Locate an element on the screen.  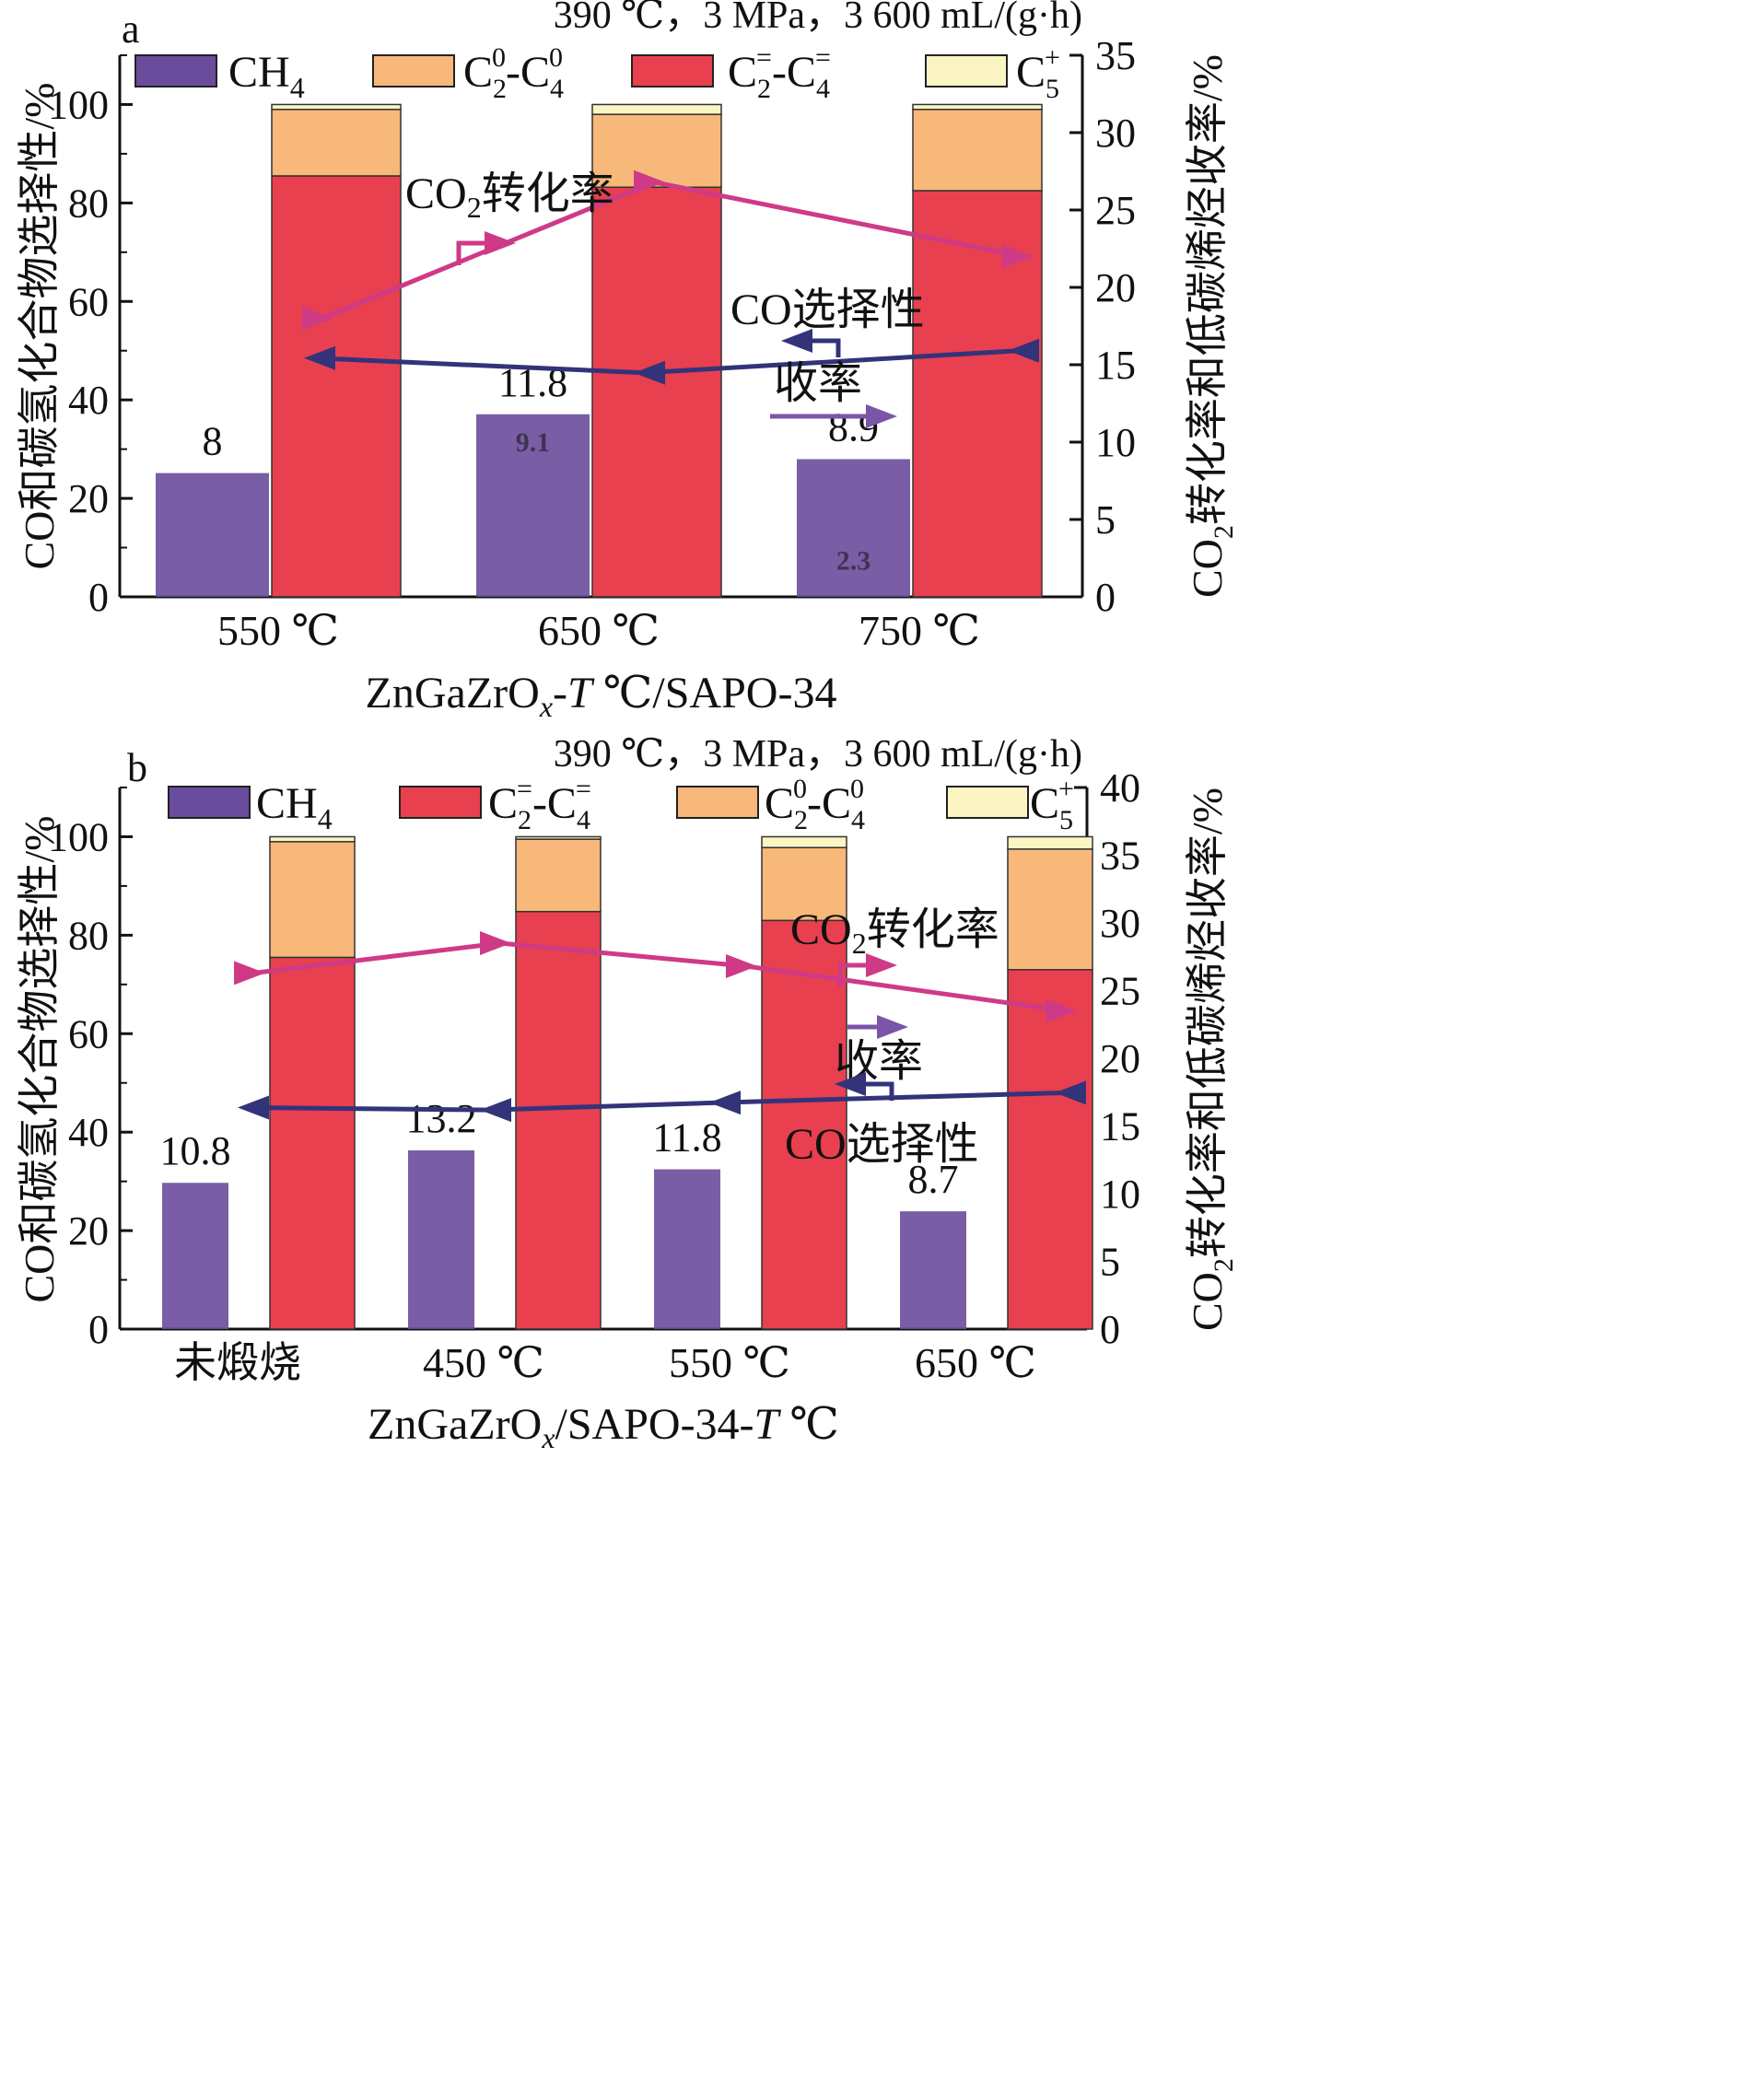
bar-value-label: 13.2 is located at coordinates (441, 1118).